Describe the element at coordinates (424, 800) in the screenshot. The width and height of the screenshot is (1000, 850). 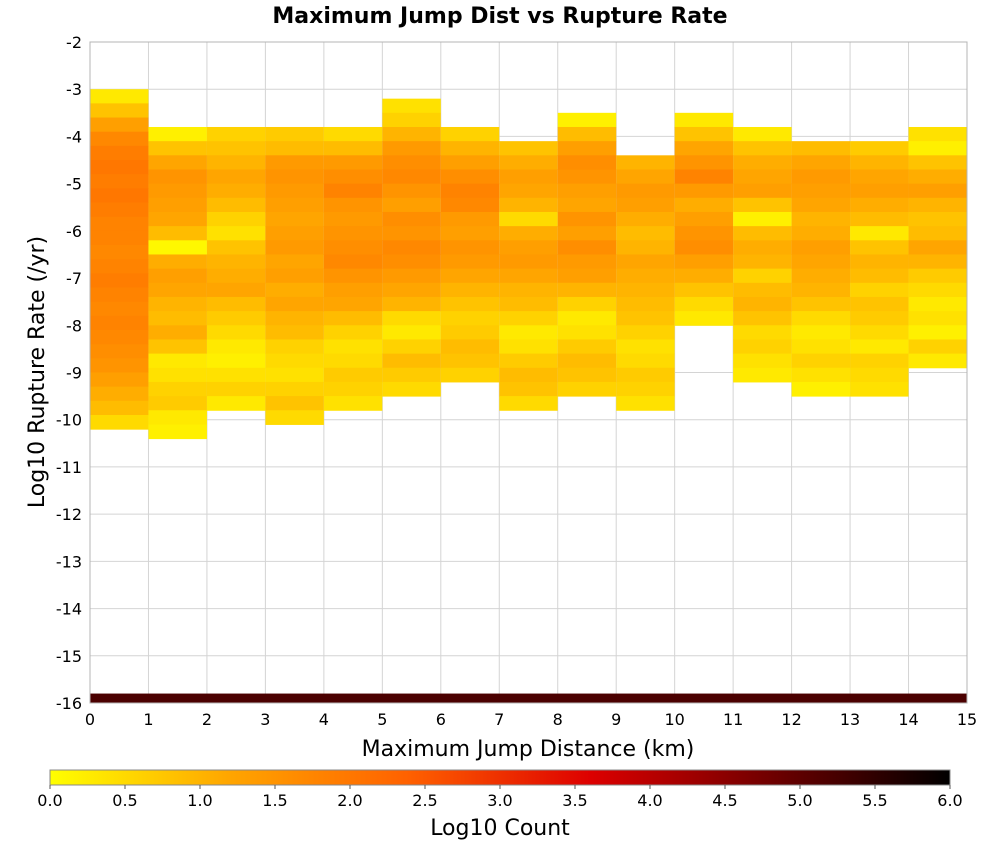
I see `colorbar-tick-label: 2.5` at that location.